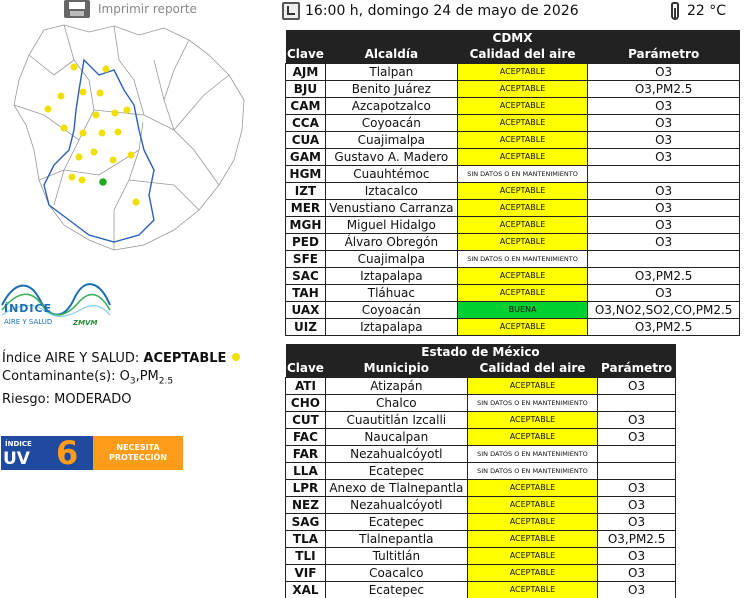 This screenshot has height=598, width=750. I want to click on table-row: SAC Iztapalapa ACEPTABLE O3,PM2.5, so click(512, 275).